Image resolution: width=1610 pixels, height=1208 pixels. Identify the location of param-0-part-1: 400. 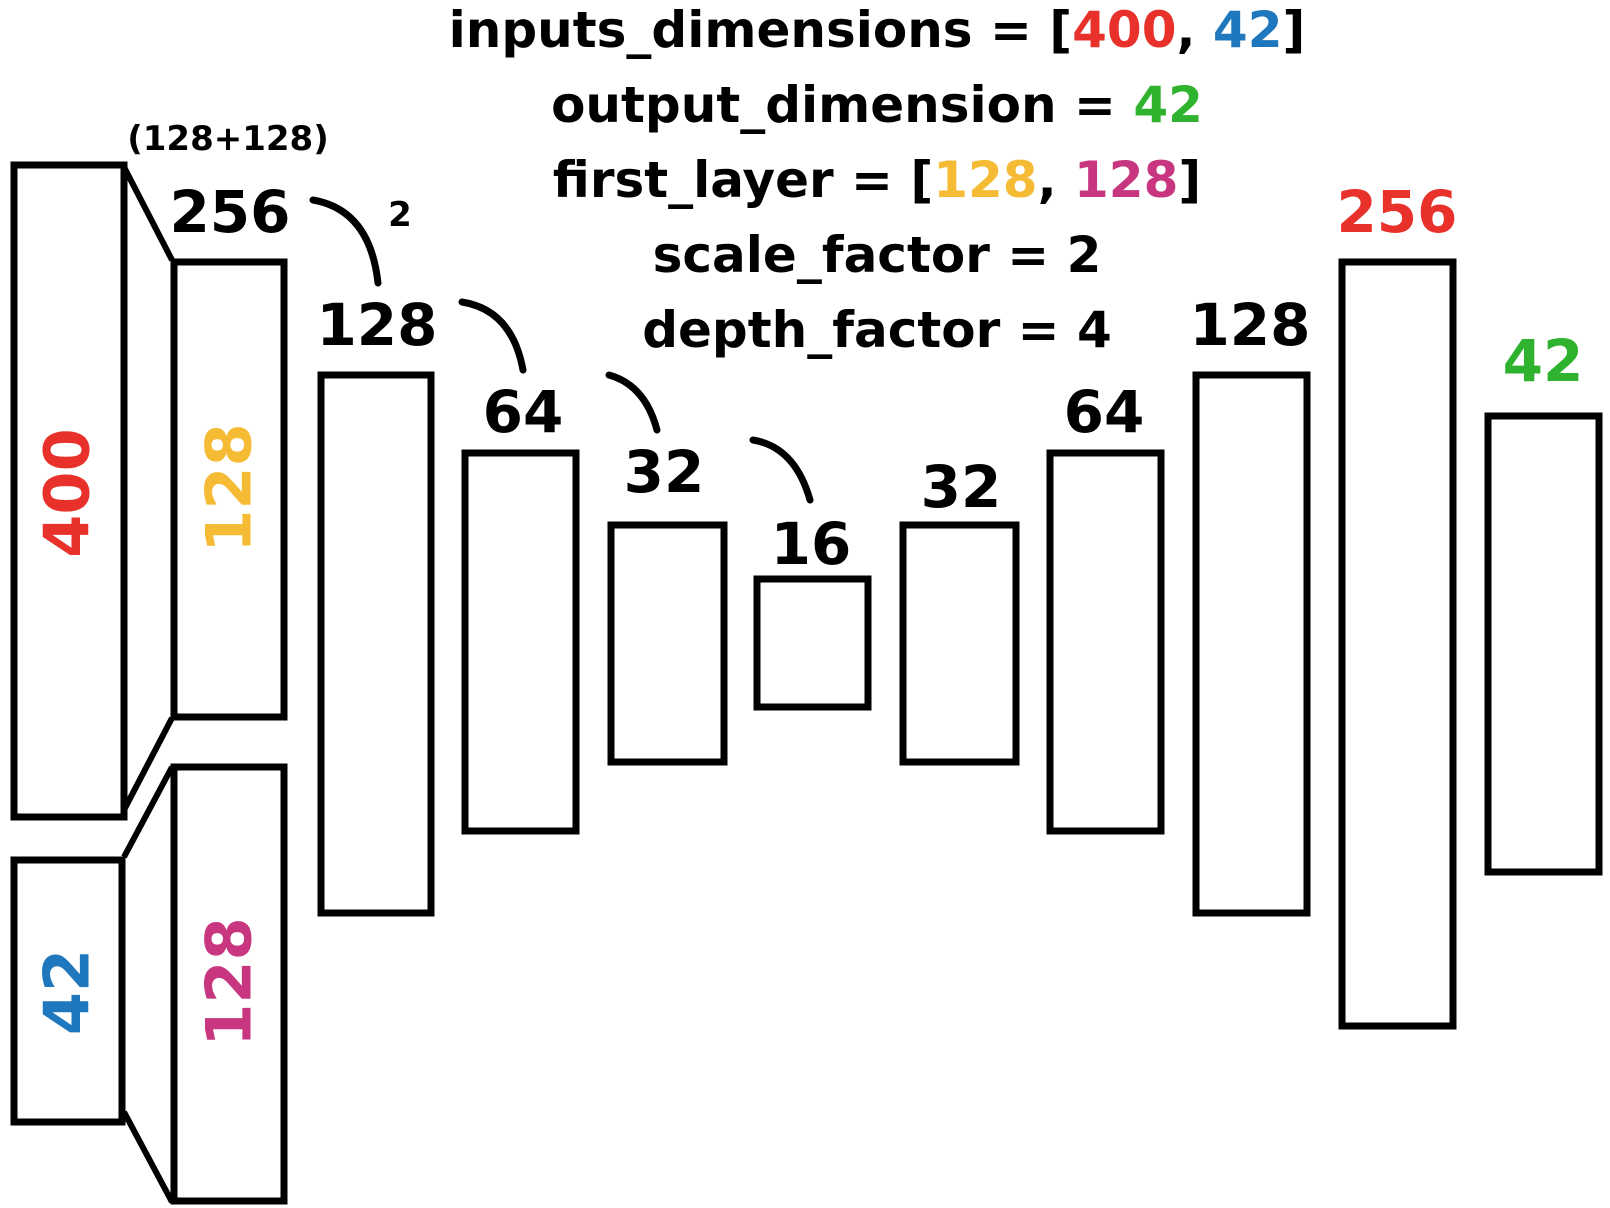
(1124, 30).